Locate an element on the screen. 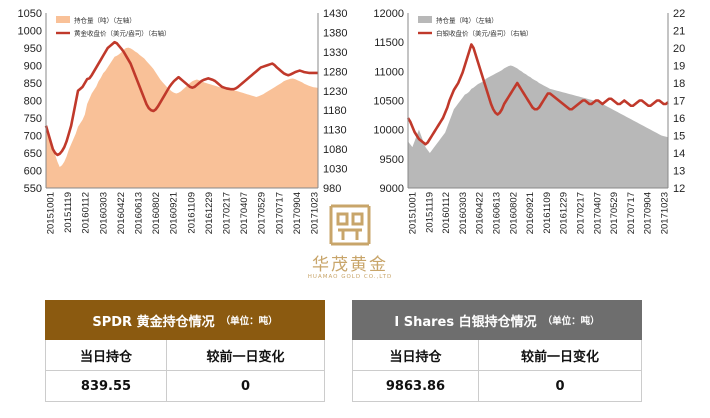 This screenshot has width=710, height=418. y-right-tick-label: 1280 is located at coordinates (335, 72).